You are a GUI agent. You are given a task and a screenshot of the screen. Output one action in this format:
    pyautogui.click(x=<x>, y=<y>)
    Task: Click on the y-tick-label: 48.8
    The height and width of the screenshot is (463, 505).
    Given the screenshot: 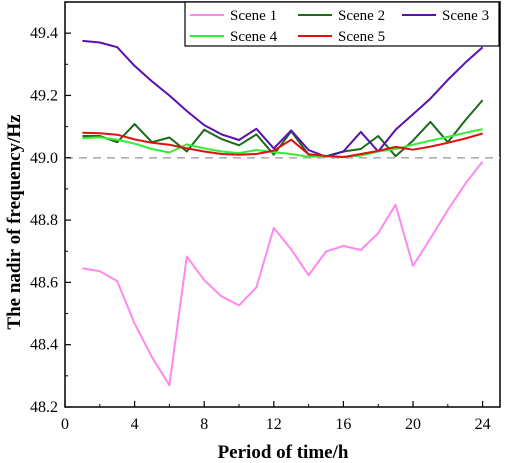 What is the action you would take?
    pyautogui.click(x=44, y=220)
    